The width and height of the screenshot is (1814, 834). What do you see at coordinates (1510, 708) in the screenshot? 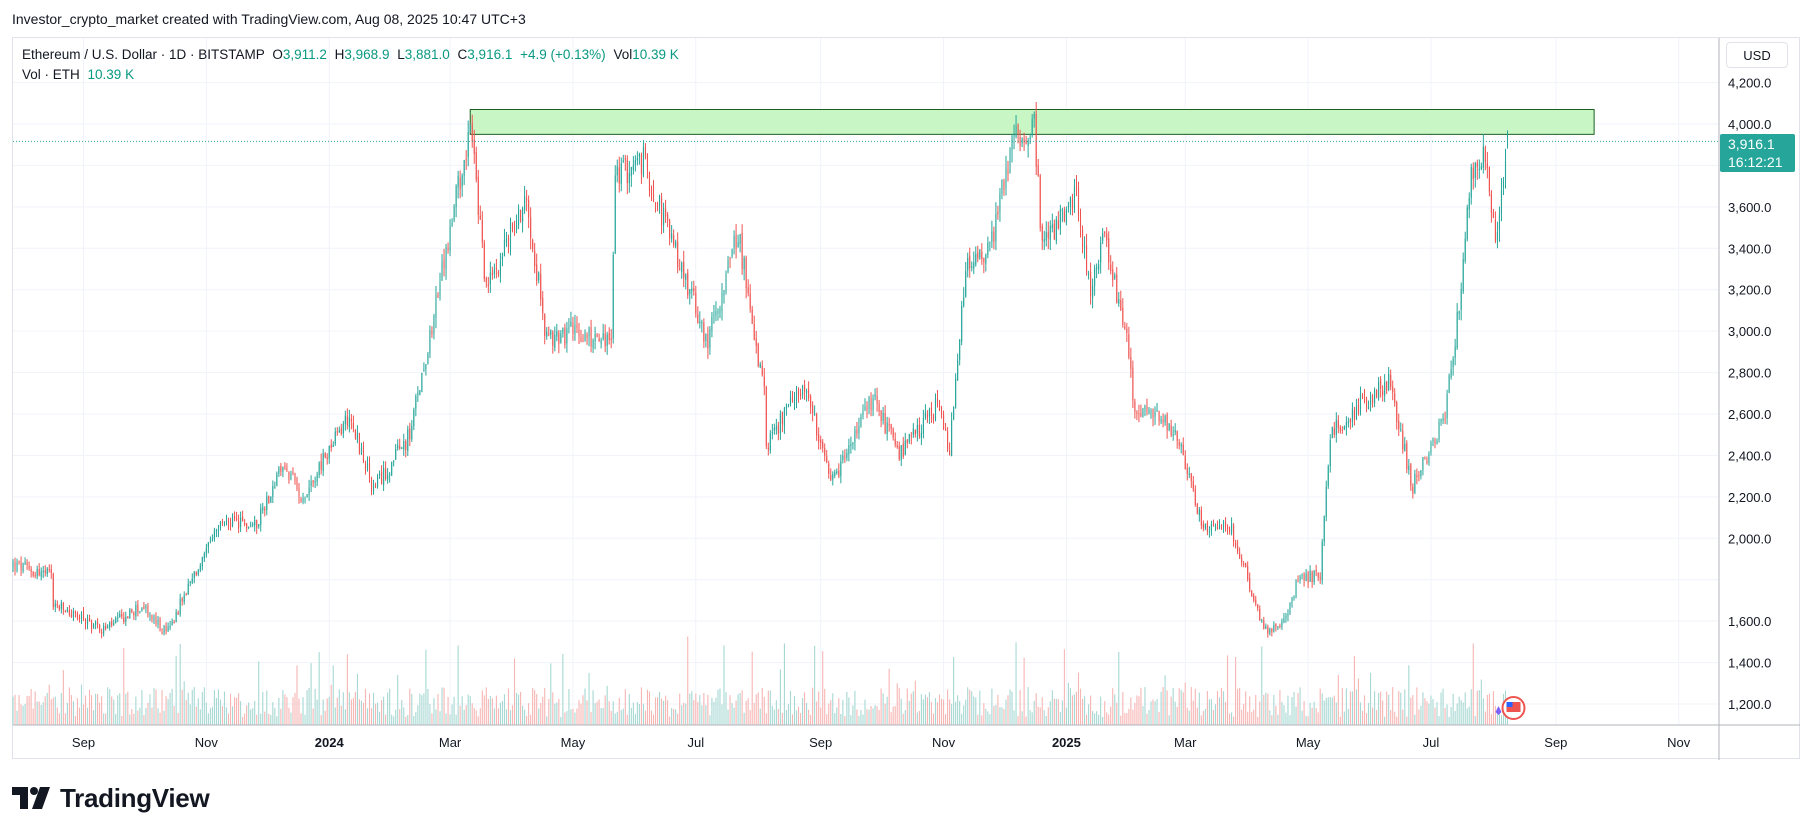
I see `economic-event-icon` at bounding box center [1510, 708].